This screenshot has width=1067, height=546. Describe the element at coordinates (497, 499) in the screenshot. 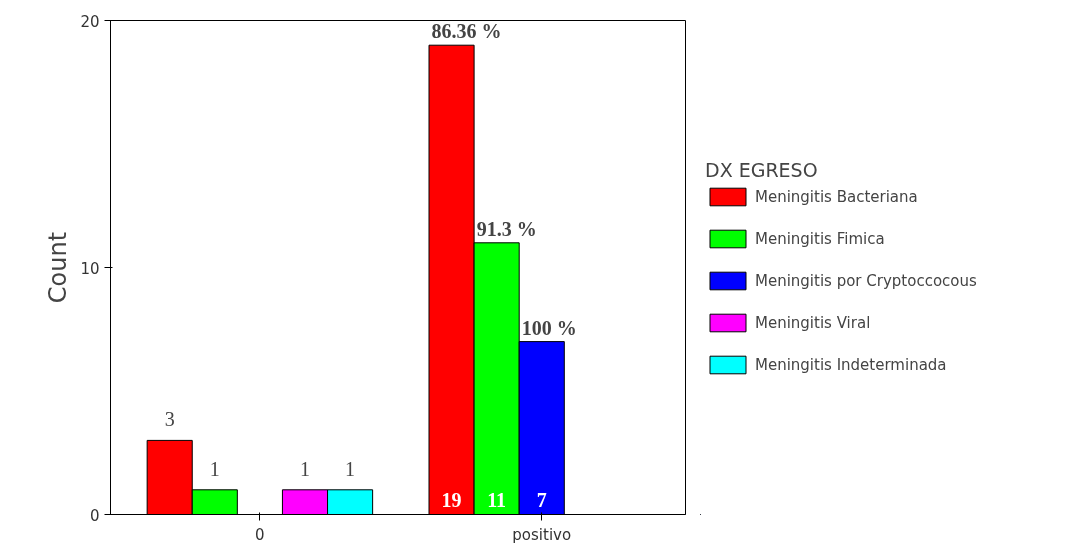

I see `data-label: 11` at that location.